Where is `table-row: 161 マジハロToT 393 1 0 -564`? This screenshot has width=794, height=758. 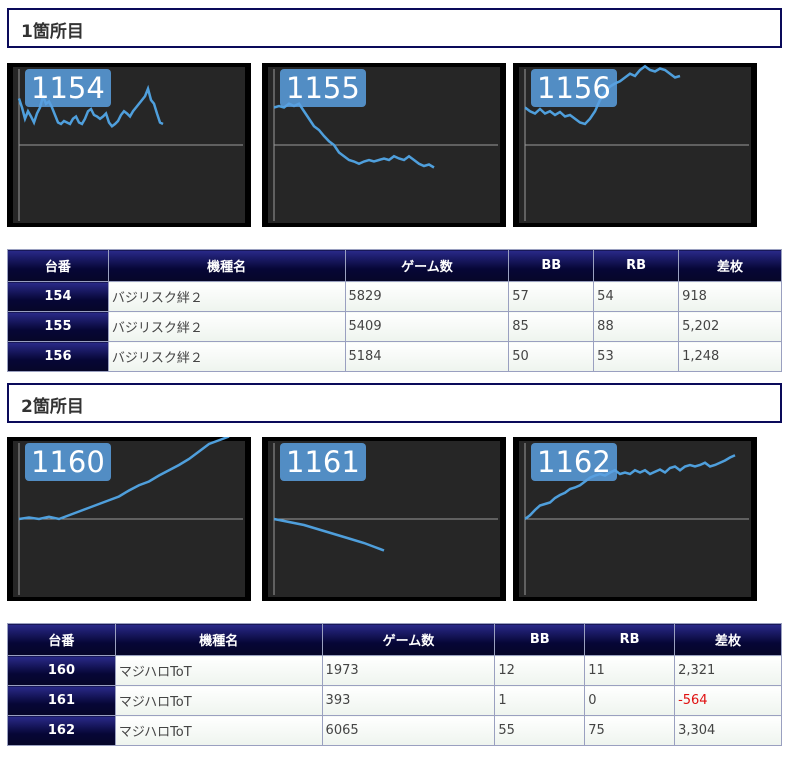
table-row: 161 マジハロToT 393 1 0 -564 is located at coordinates (394, 700).